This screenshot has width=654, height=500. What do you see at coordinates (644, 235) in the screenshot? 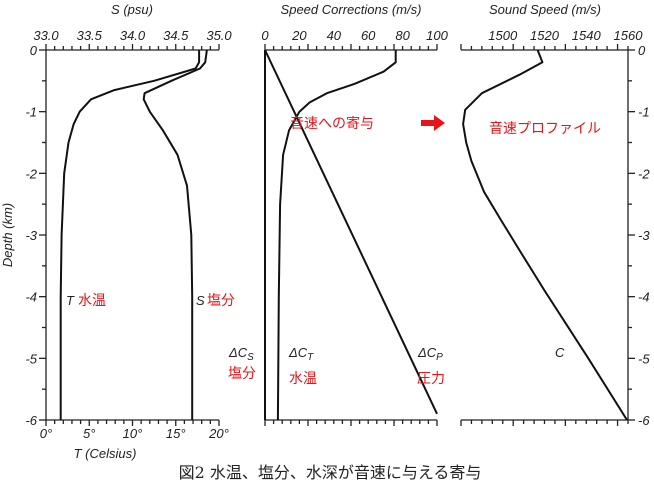
I see `depth-axis-right-tick-label: -3` at bounding box center [644, 235].